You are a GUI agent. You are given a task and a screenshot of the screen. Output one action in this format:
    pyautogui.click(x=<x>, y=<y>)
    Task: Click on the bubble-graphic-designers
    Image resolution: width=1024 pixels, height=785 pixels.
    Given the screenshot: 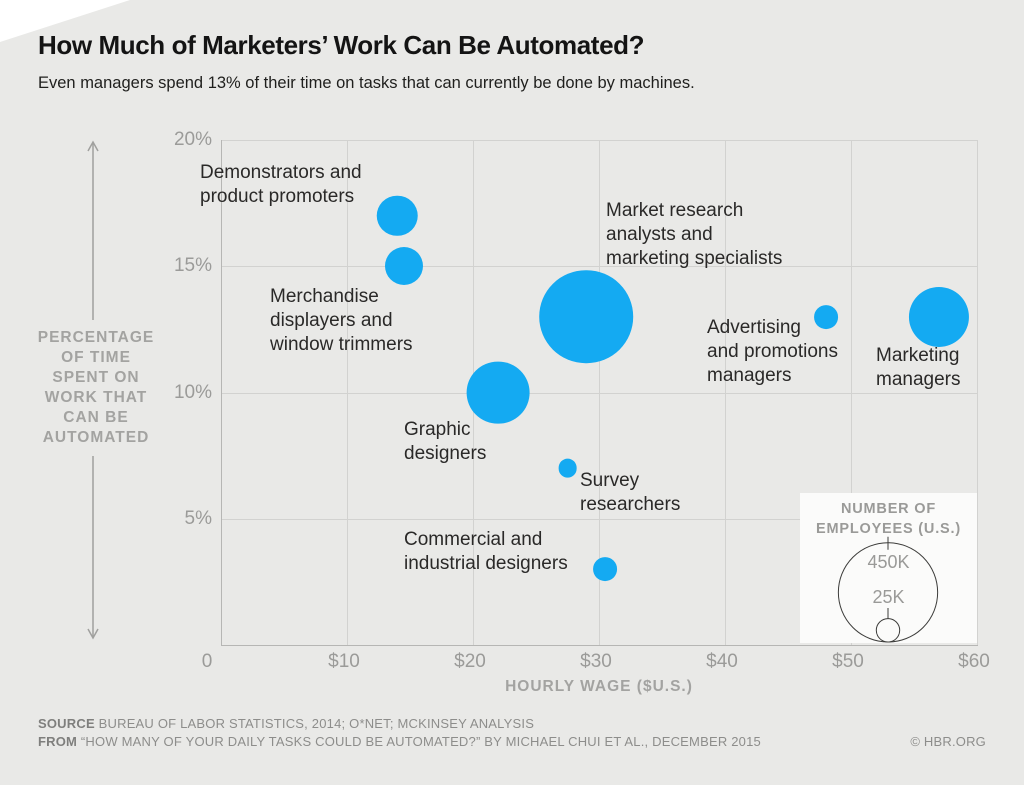 What is the action you would take?
    pyautogui.click(x=498, y=392)
    